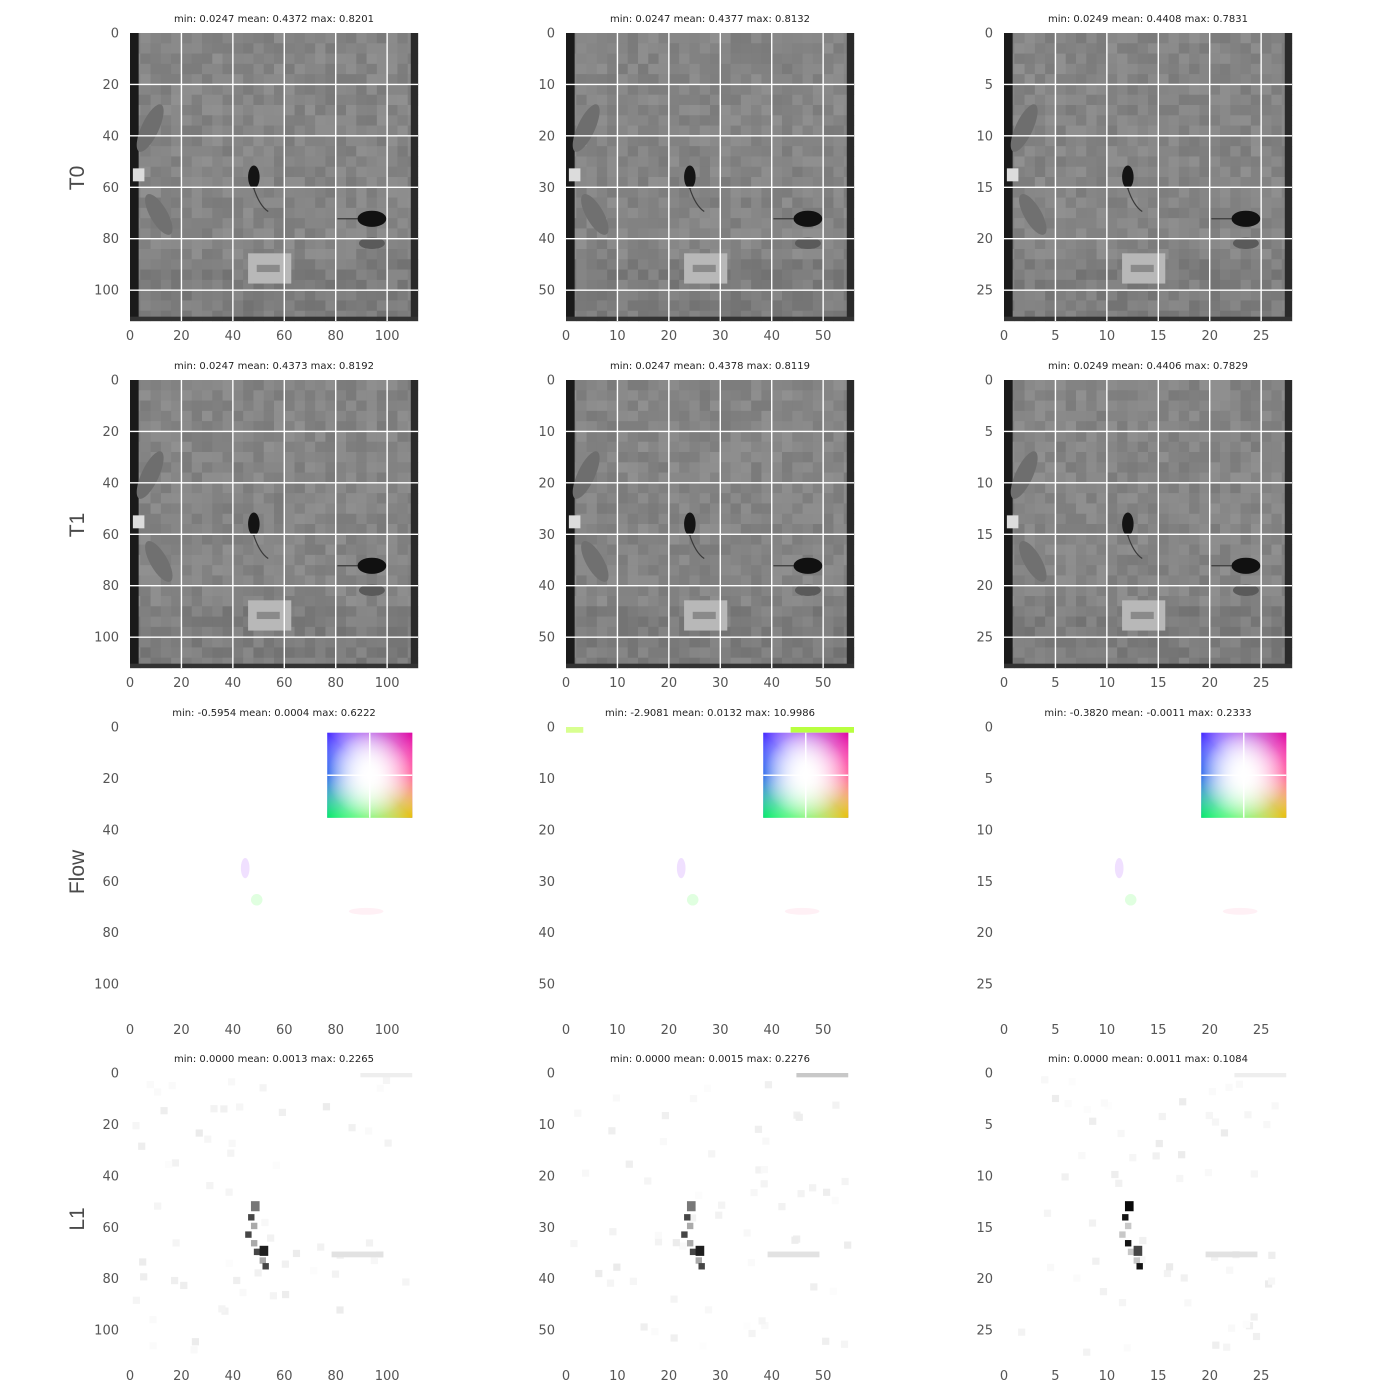  I want to click on panel-title: min: -0.3820 mean: -0.0011 max: 0.2333, so click(1147, 713).